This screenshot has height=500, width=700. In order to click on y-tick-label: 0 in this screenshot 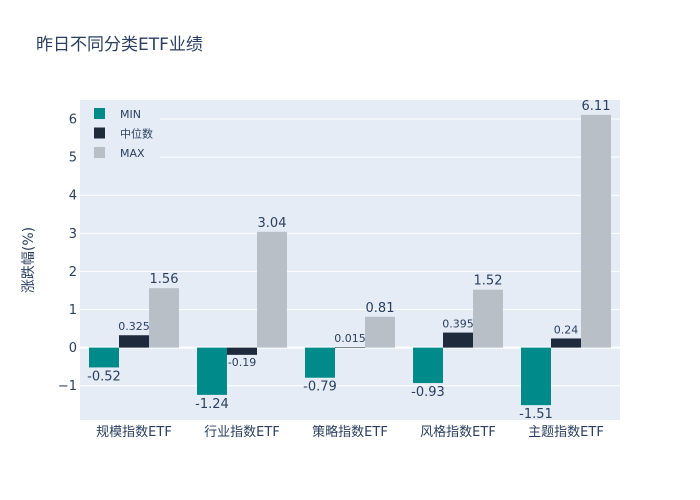, I will do `click(73, 348)`.